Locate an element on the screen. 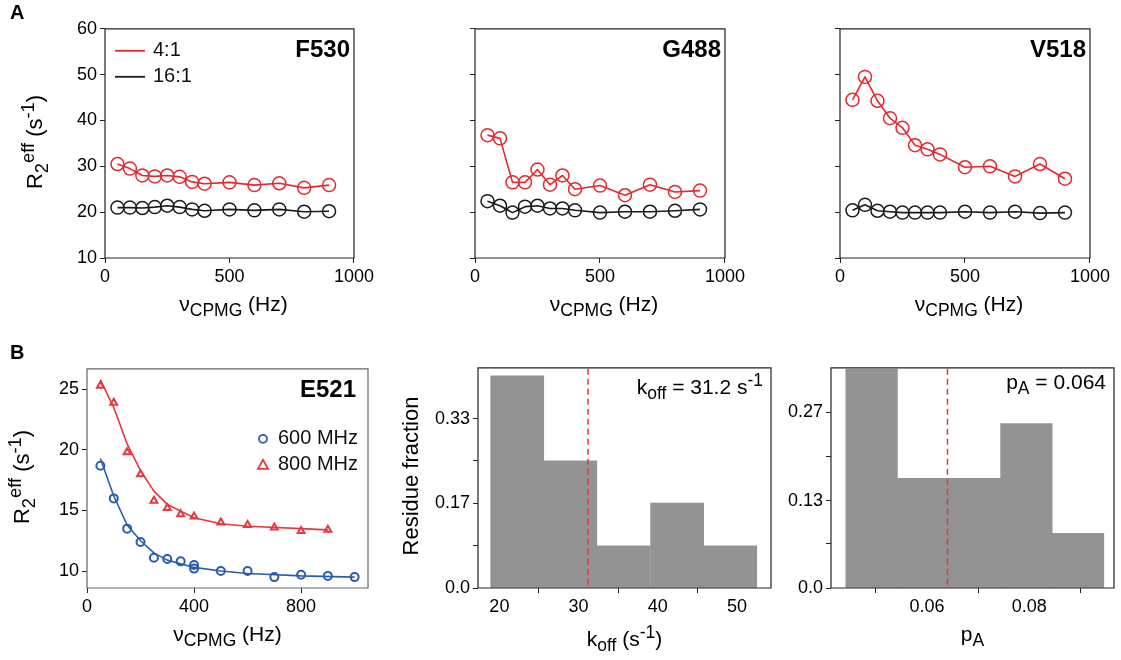 The height and width of the screenshot is (660, 1121). y-tick-label: 20 is located at coordinates (68, 448).